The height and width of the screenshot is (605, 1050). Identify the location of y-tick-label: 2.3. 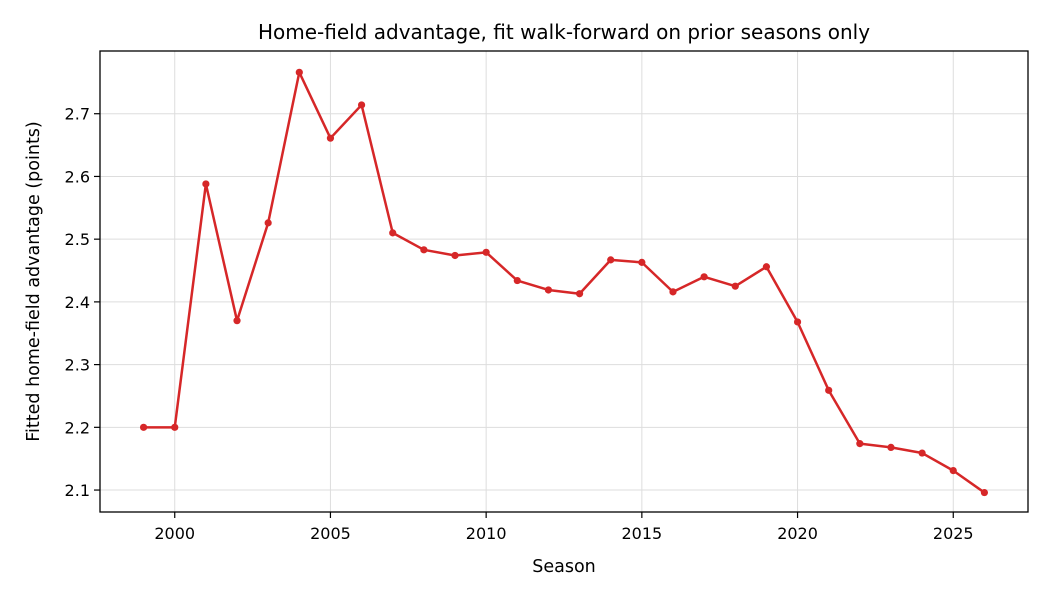
(77, 365).